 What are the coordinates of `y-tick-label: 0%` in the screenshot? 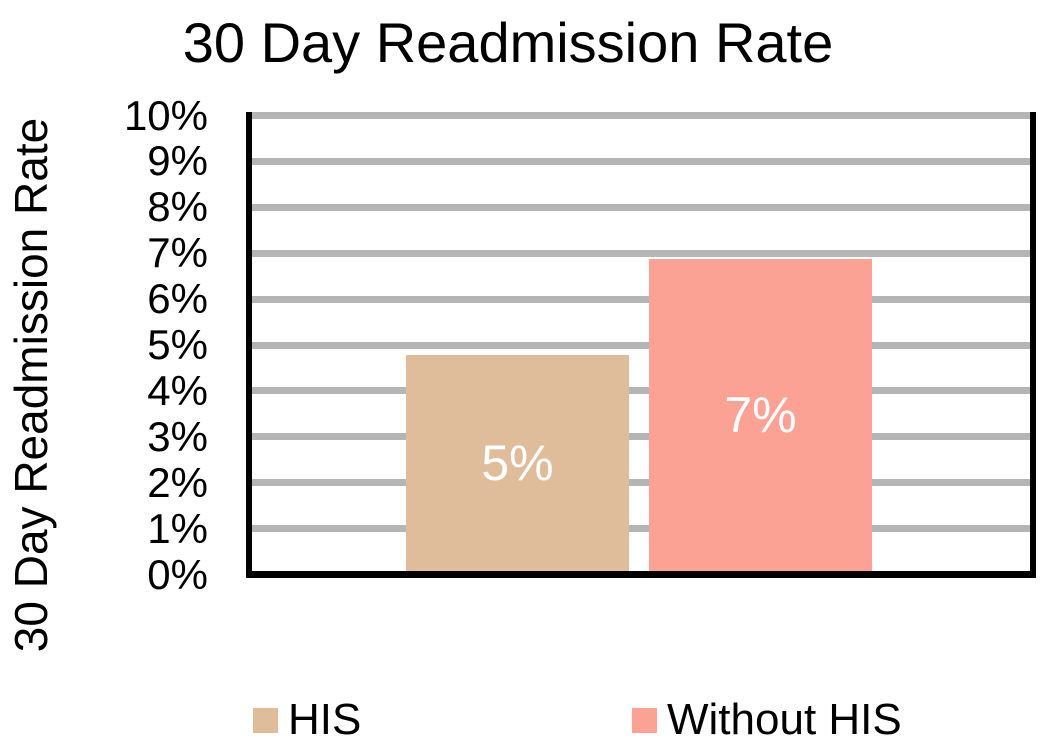 It's located at (177, 574).